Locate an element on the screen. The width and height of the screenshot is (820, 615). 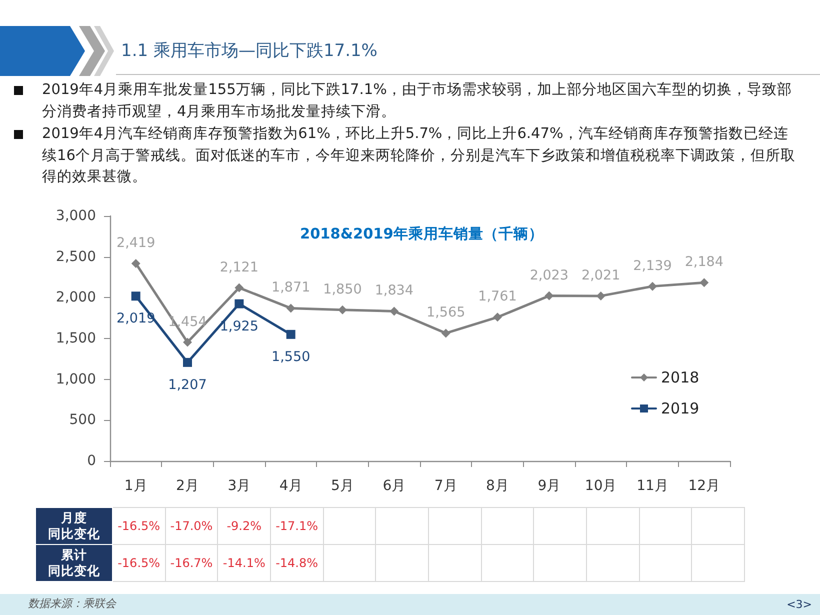
x-tick-label: 2月 is located at coordinates (187, 486).